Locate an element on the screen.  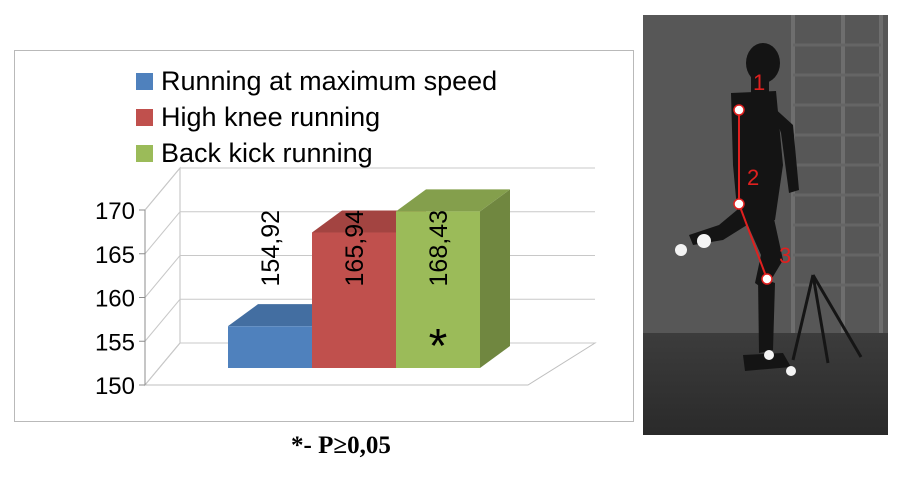
legend-item-high-knee: High knee running is located at coordinates (316, 117).